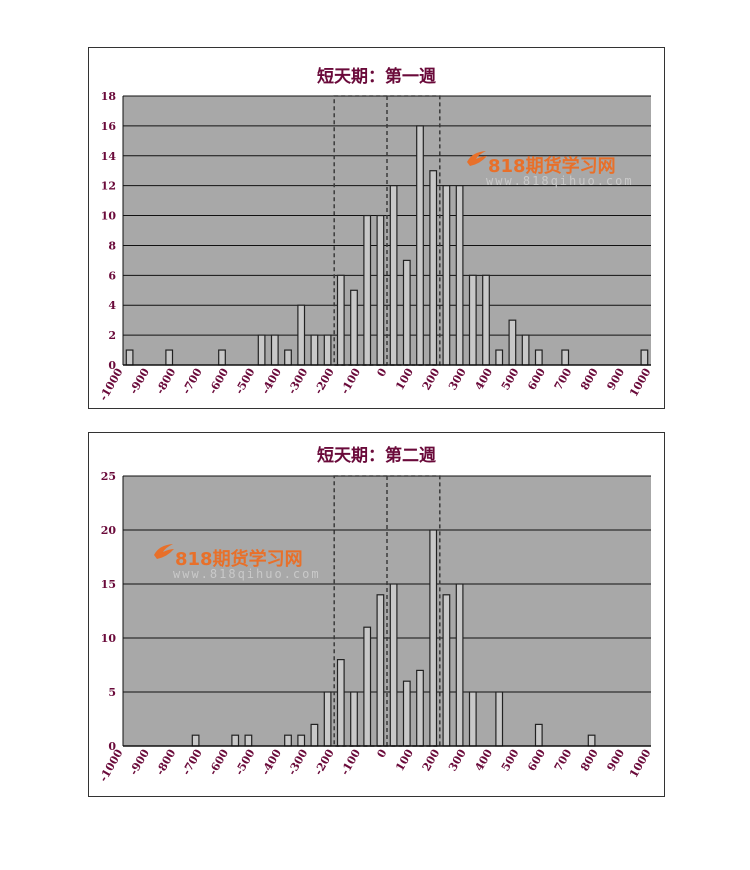 This screenshot has width=750, height=870. I want to click on chart-title: 短天期：第一週, so click(376, 77).